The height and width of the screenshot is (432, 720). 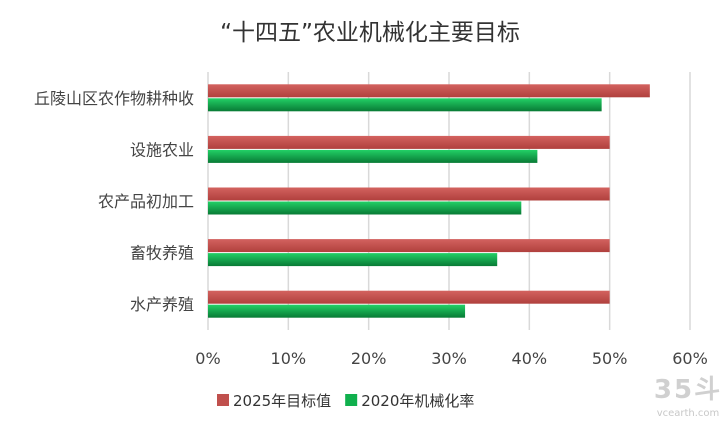 I want to click on legend: 2025年目标值 2020年机械化率, so click(x=345, y=401).